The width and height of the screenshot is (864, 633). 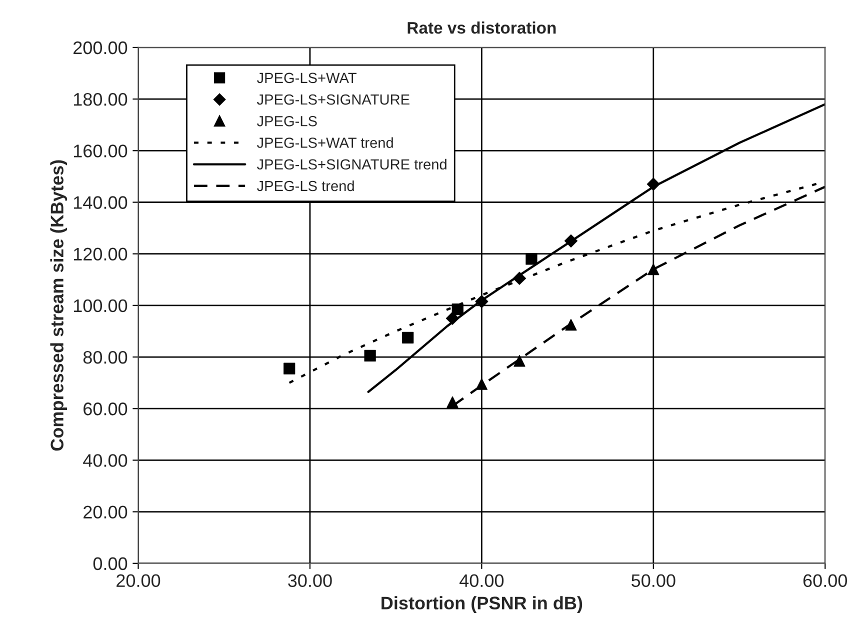 What do you see at coordinates (101, 47) in the screenshot?
I see `y-tick-label: 200.00` at bounding box center [101, 47].